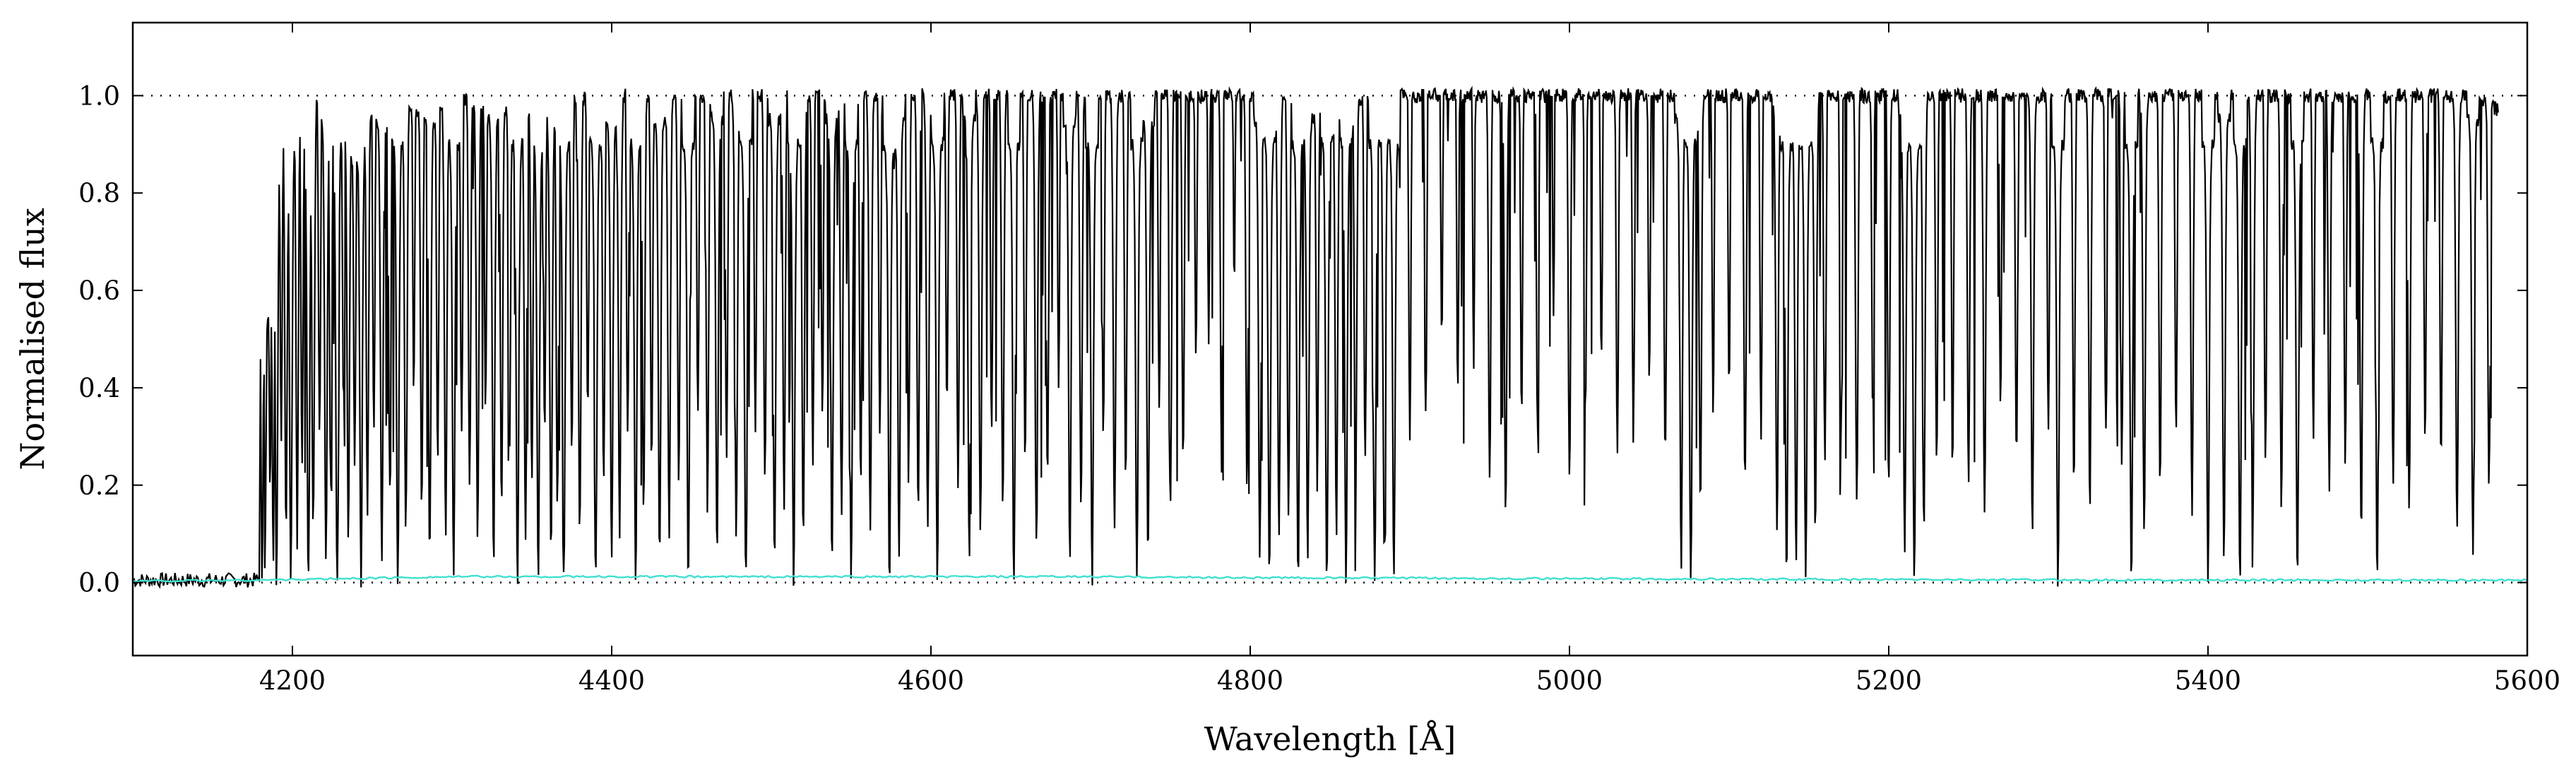 The height and width of the screenshot is (770, 2576). I want to click on x-tick-label: 4800, so click(1250, 680).